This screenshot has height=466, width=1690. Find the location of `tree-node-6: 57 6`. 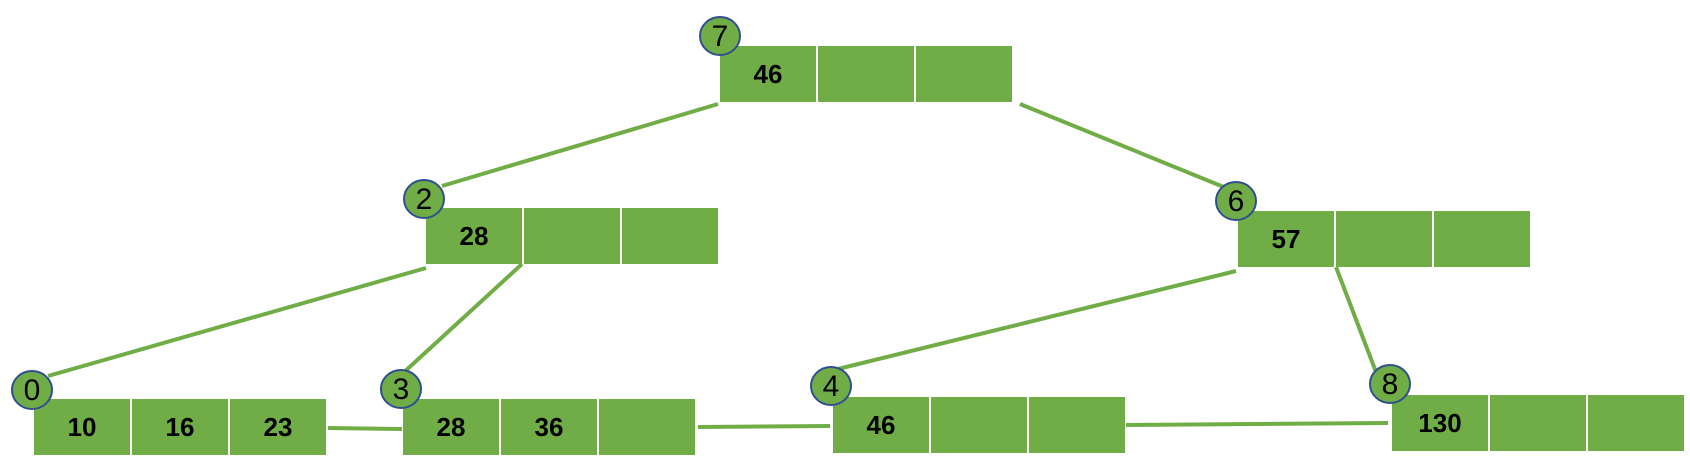

tree-node-6: 57 6 is located at coordinates (1372, 224).